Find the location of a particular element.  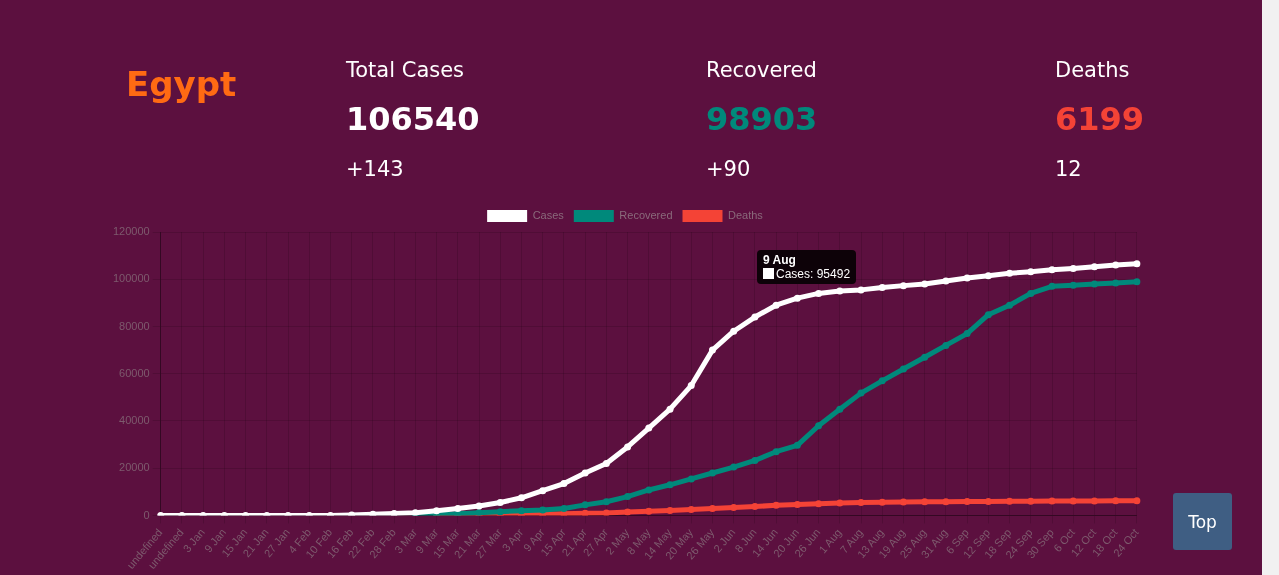

chart-title: Egypt is located at coordinates (181, 84).